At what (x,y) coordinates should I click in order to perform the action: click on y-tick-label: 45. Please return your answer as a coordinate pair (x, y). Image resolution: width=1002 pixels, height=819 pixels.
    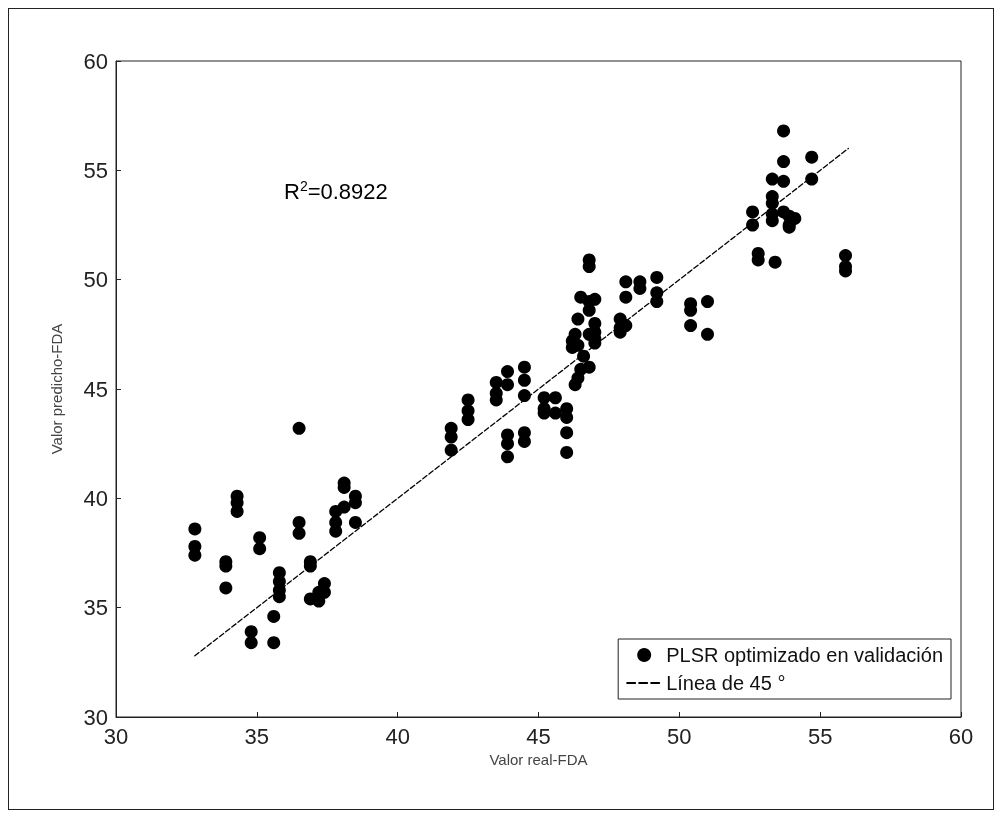
    Looking at the image, I should click on (95, 389).